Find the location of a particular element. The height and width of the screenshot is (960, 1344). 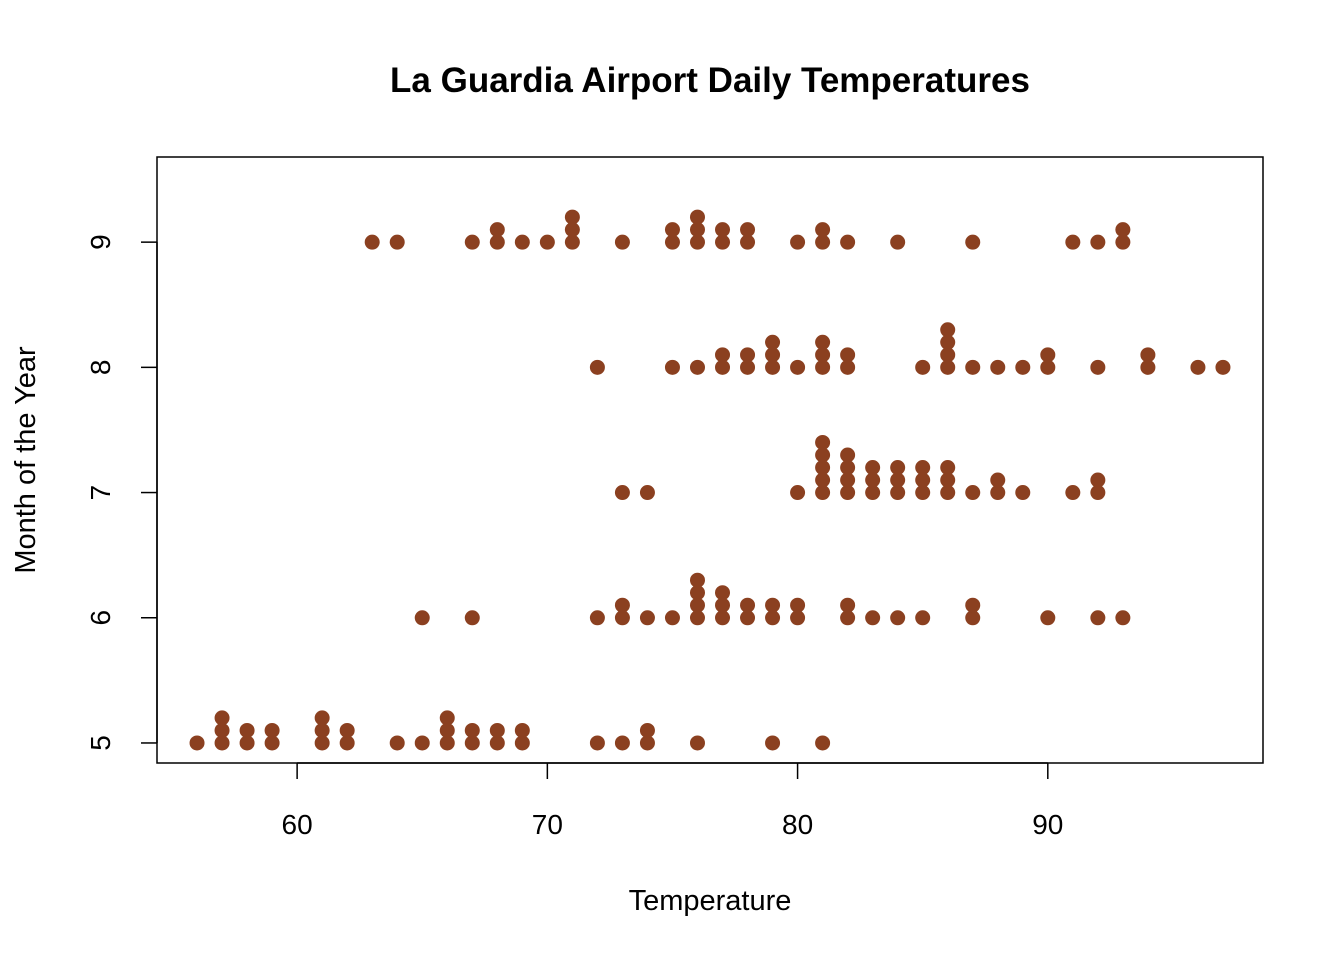

chart-title: La Guardia Airport Daily Temperatures is located at coordinates (710, 80).